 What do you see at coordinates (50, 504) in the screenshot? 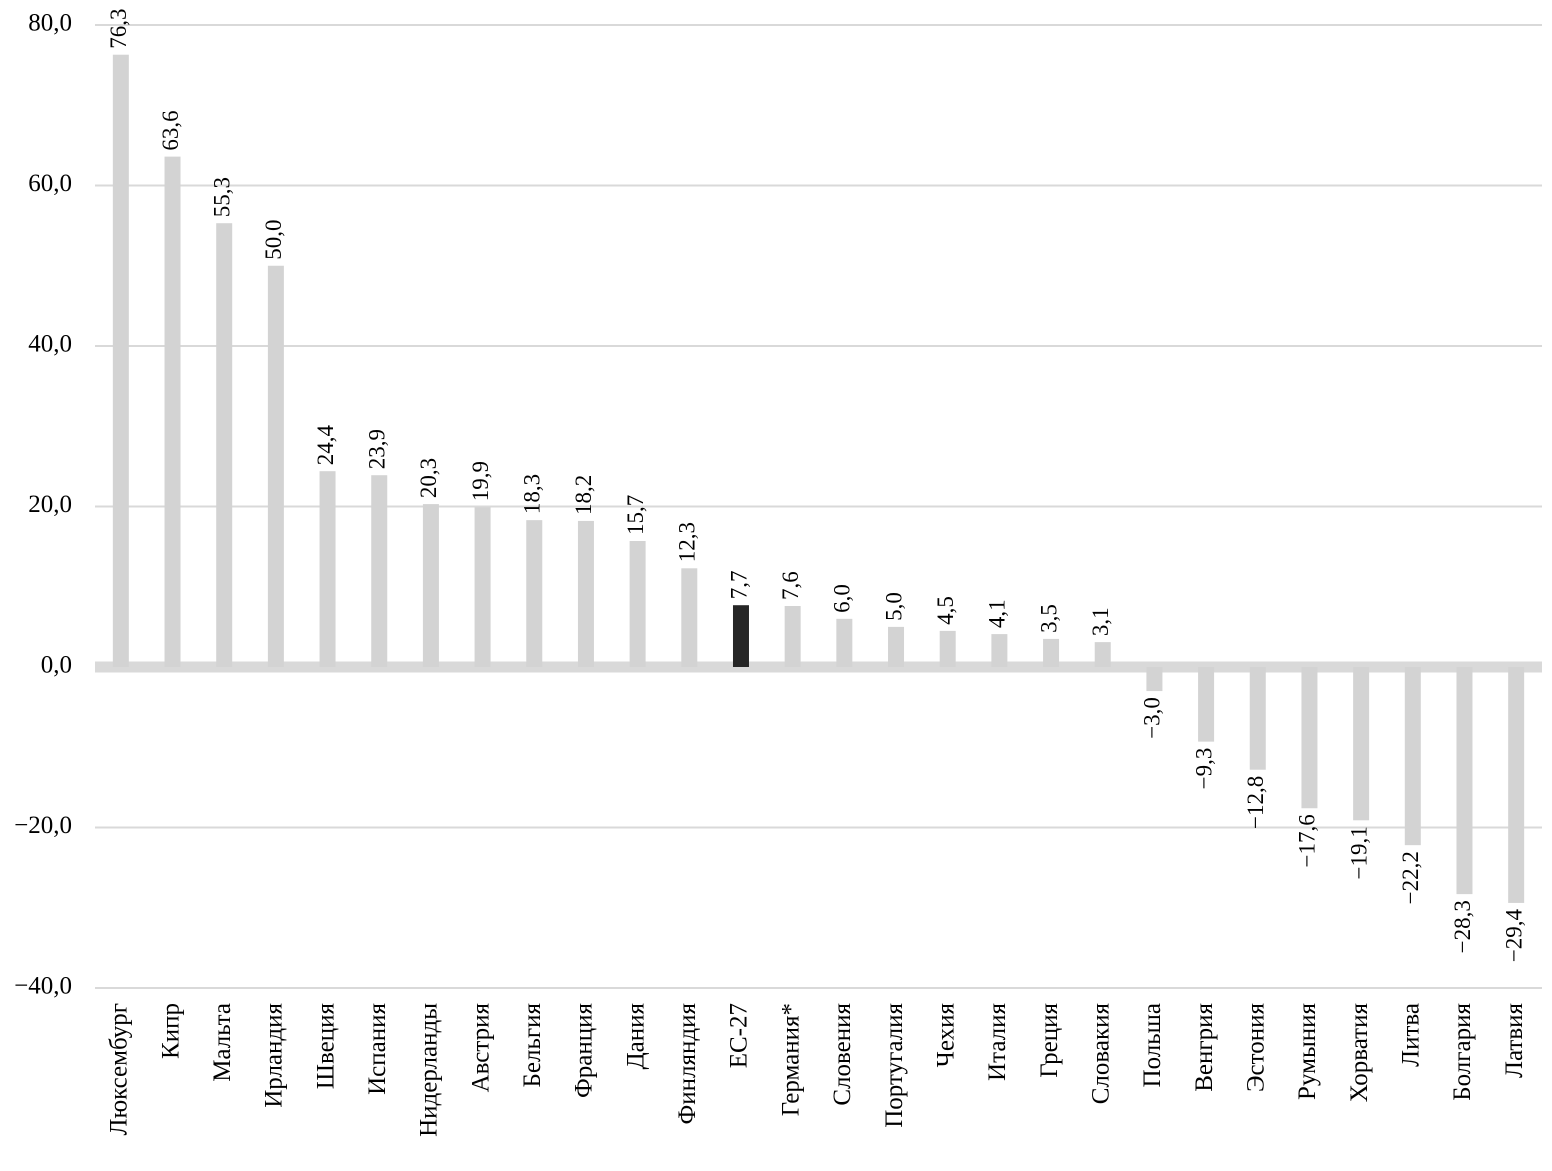
I see `y-tick-label: 20,0` at bounding box center [50, 504].